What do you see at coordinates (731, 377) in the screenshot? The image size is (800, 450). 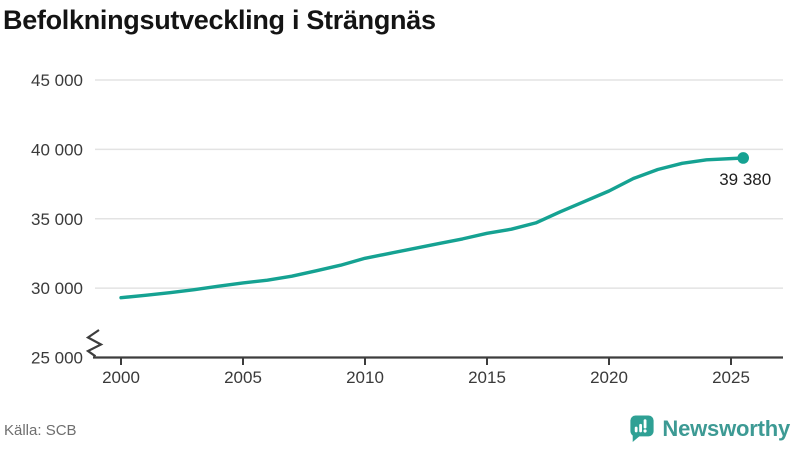 I see `x-tick-label: 2025` at bounding box center [731, 377].